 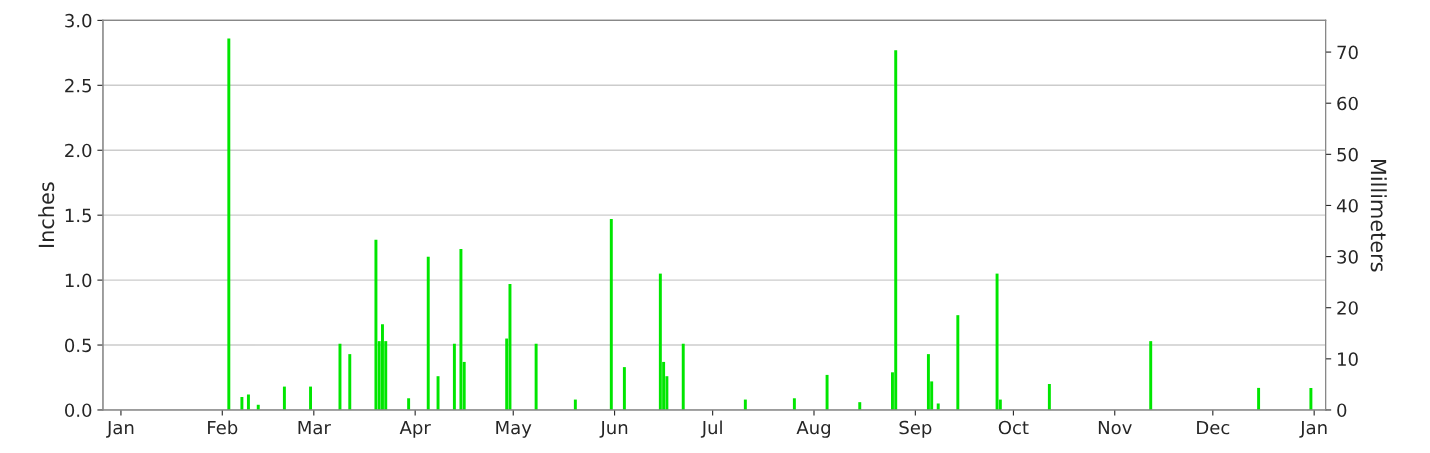 I want to click on x-tick-label: Nov, so click(x=1115, y=427).